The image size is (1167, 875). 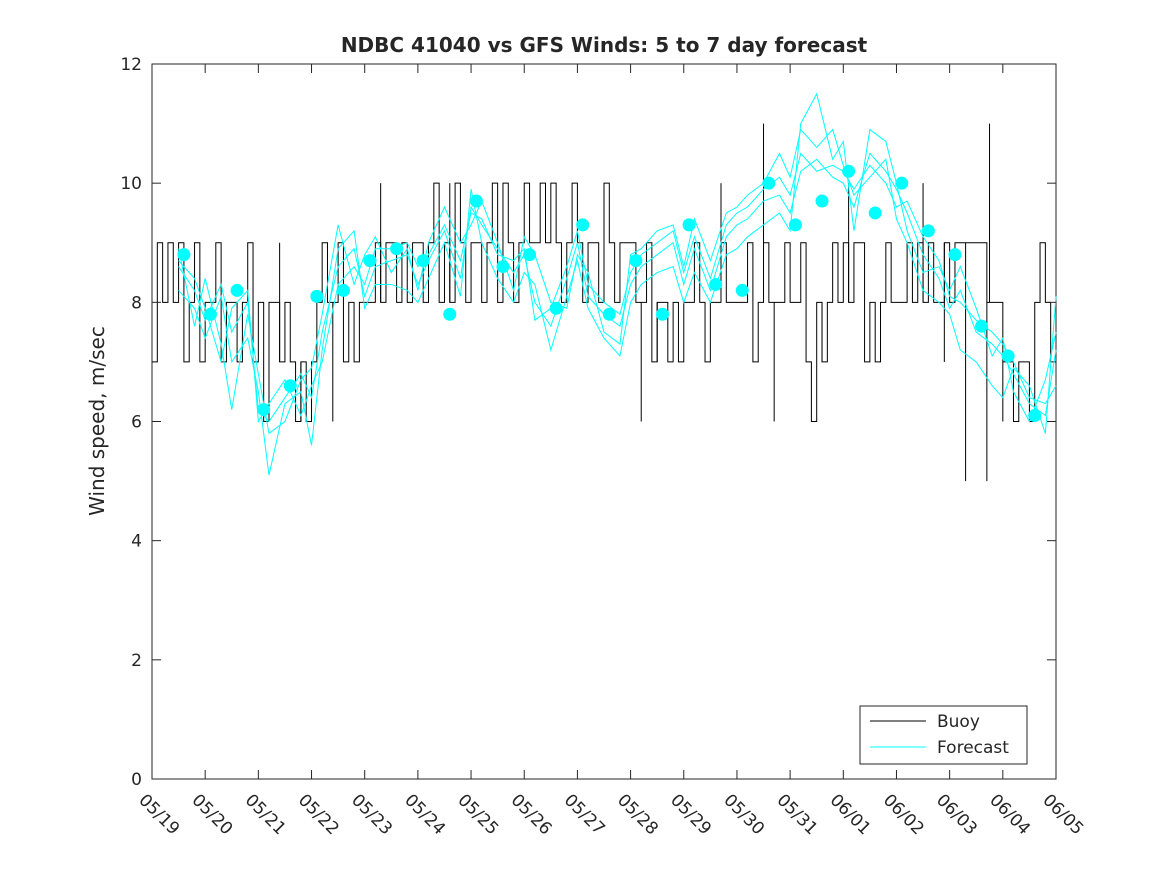 What do you see at coordinates (637, 814) in the screenshot?
I see `x-tick-label: 05/28` at bounding box center [637, 814].